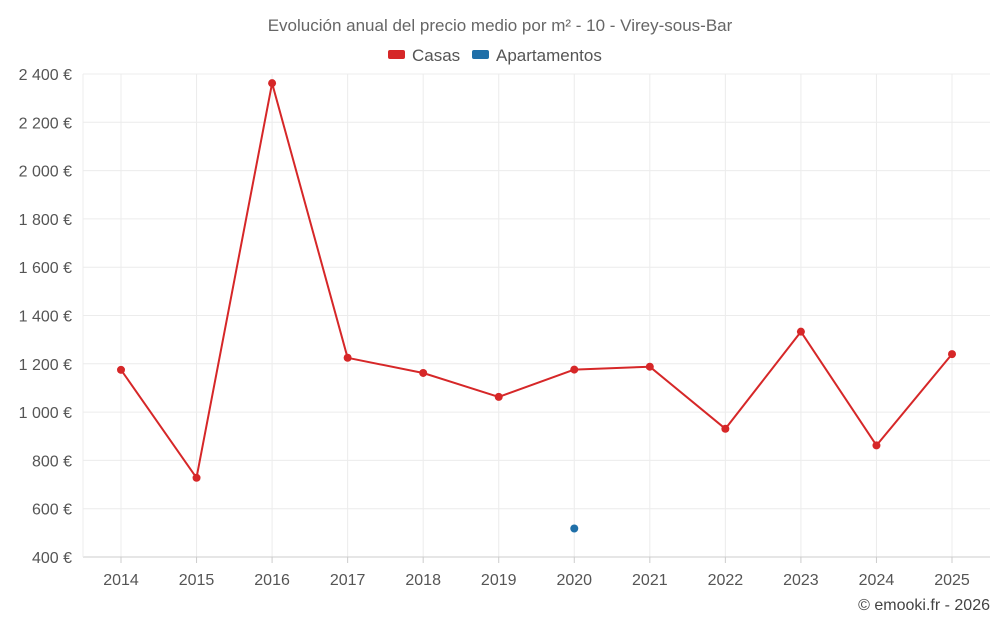 The height and width of the screenshot is (625, 1000). I want to click on x-tick-label: 2016, so click(272, 580).